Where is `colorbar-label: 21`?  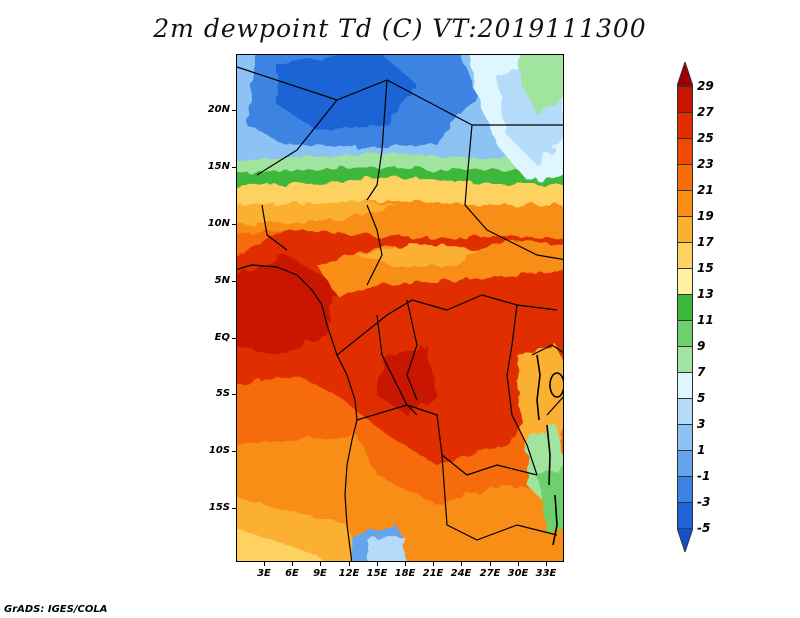 colorbar-label: 21 is located at coordinates (705, 190).